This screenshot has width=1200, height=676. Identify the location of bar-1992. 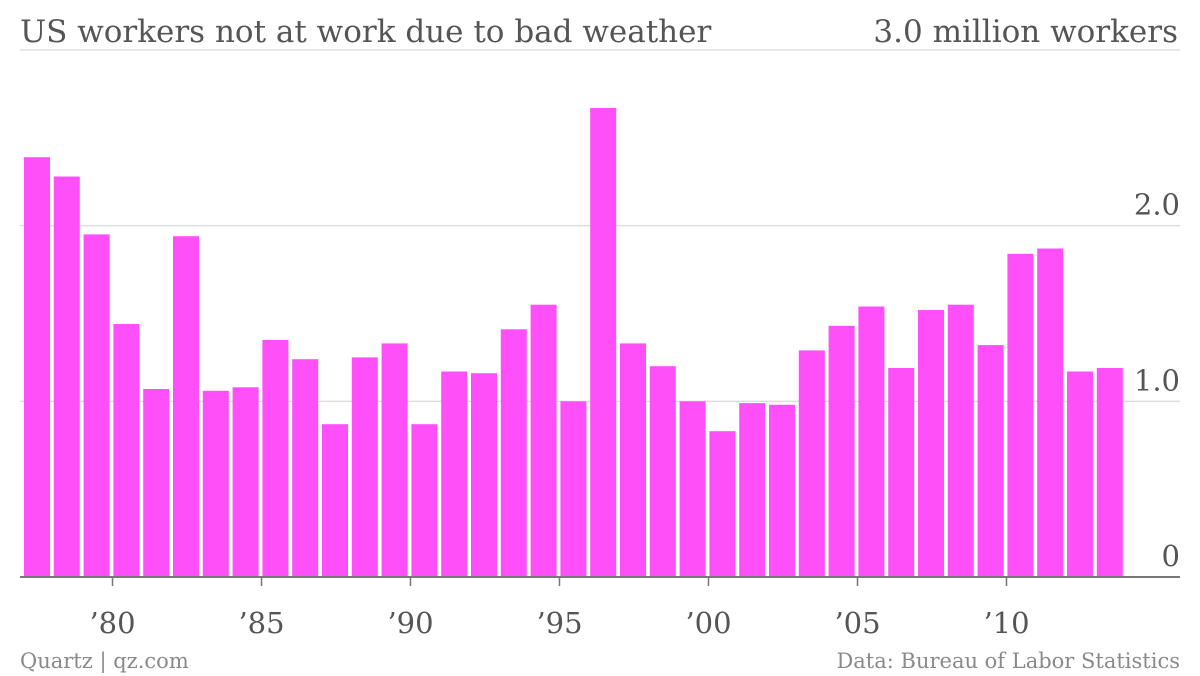
(484, 475).